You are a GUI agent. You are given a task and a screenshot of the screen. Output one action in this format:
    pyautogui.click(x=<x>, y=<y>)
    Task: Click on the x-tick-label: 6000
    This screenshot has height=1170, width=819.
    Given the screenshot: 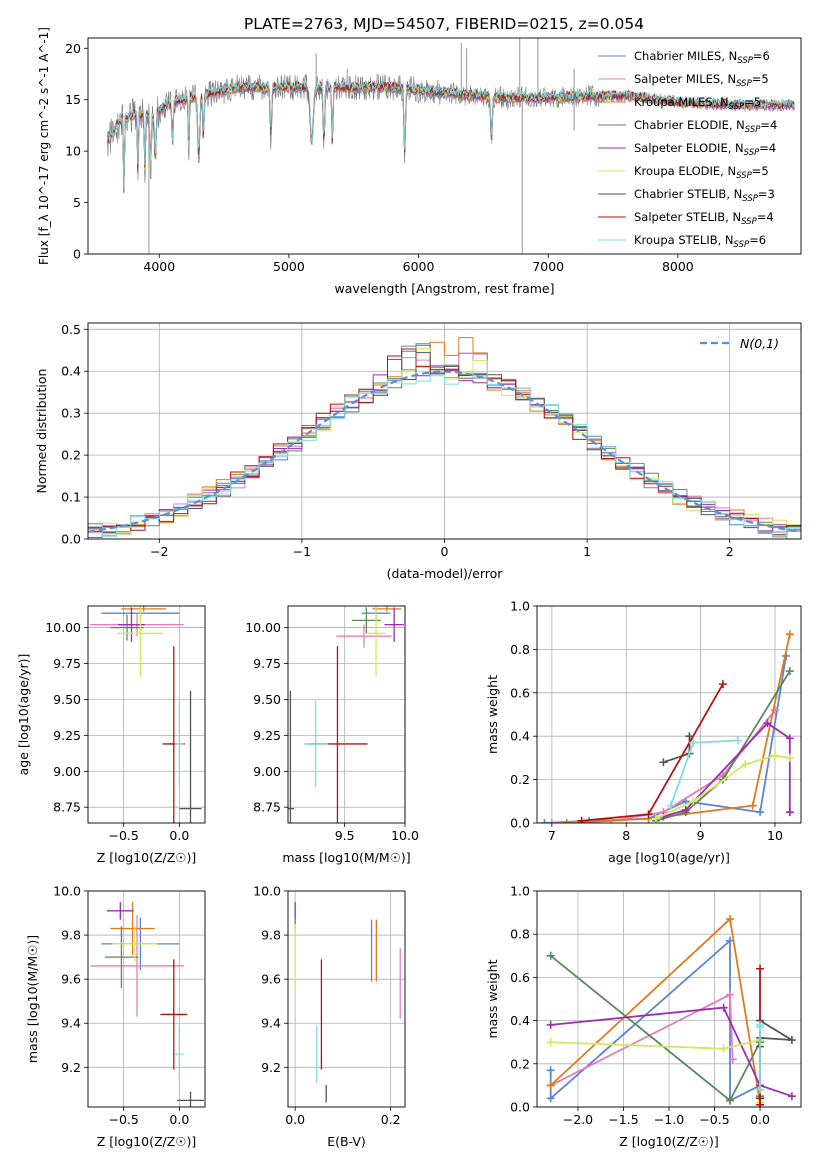 What is the action you would take?
    pyautogui.click(x=419, y=266)
    